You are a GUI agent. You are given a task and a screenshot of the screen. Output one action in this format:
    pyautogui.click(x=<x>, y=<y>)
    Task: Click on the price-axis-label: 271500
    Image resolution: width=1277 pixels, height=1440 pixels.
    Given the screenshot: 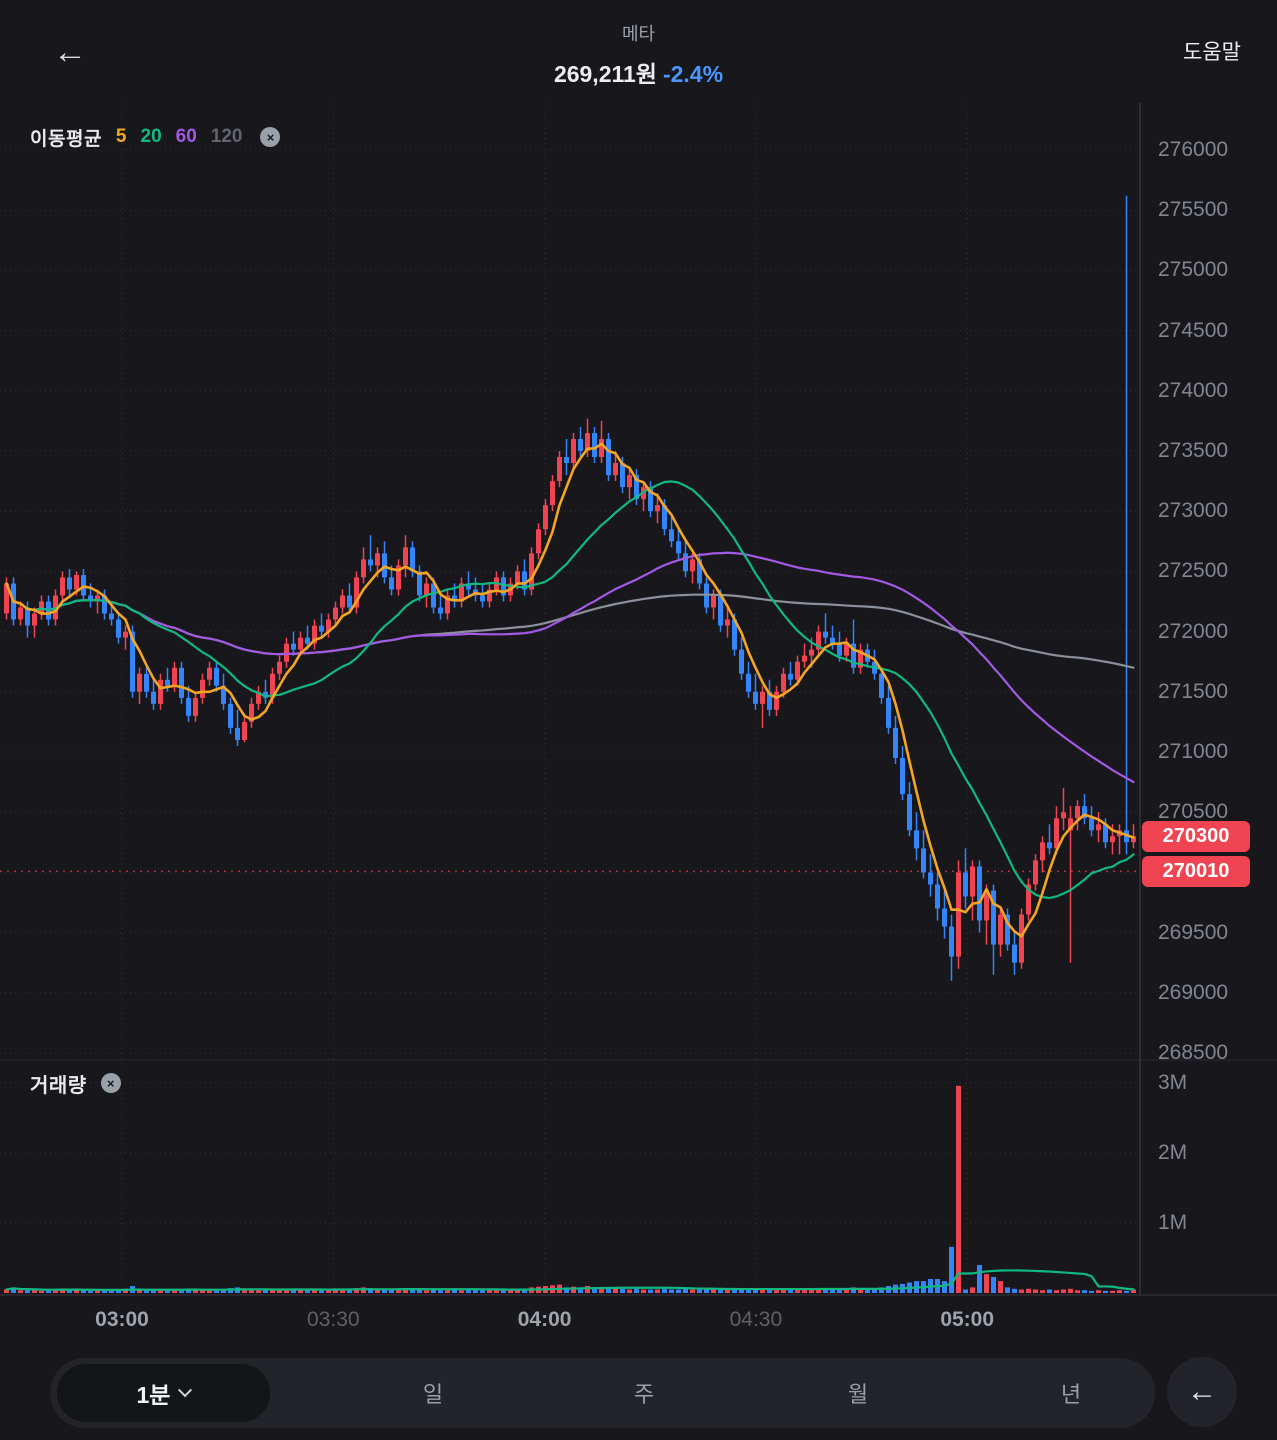 What is the action you would take?
    pyautogui.click(x=1193, y=691)
    